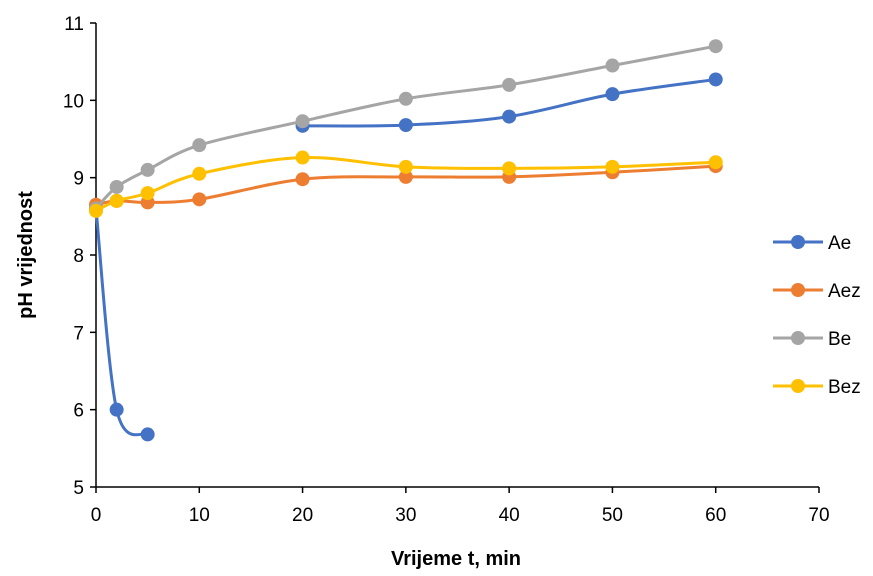 Image resolution: width=873 pixels, height=576 pixels. I want to click on y-tick-label: 8, so click(78, 256).